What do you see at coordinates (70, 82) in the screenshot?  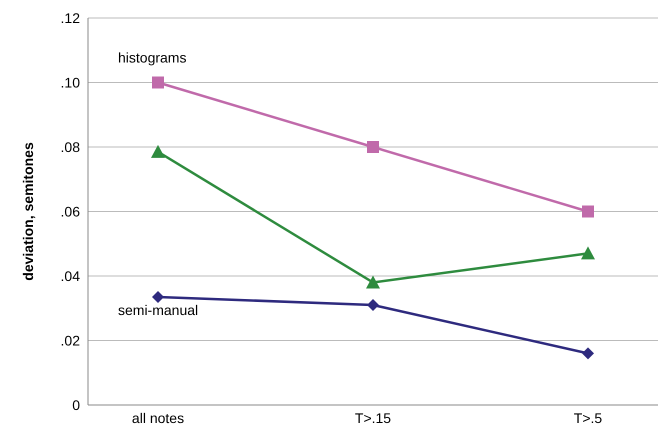 I see `y-tick-label: .10` at bounding box center [70, 82].